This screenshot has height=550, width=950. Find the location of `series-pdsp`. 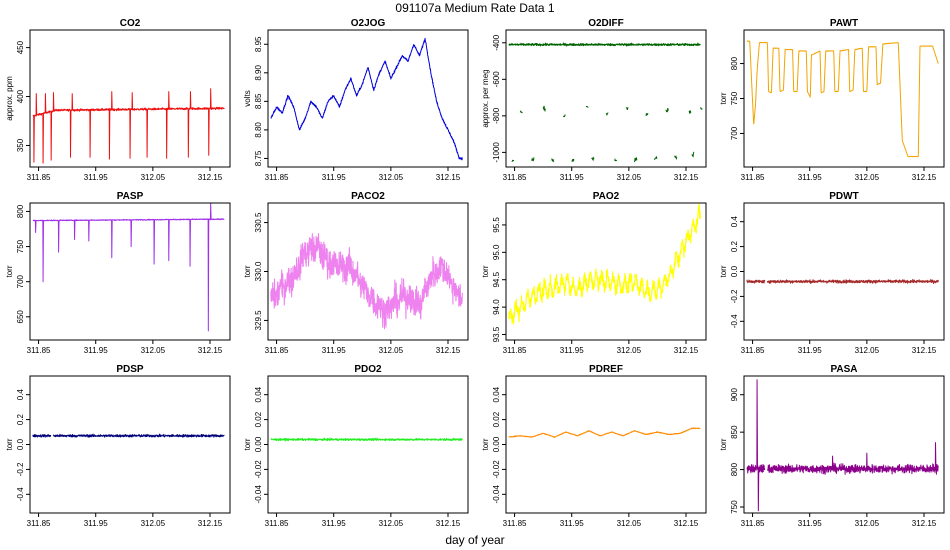

series-pdsp is located at coordinates (128, 435).